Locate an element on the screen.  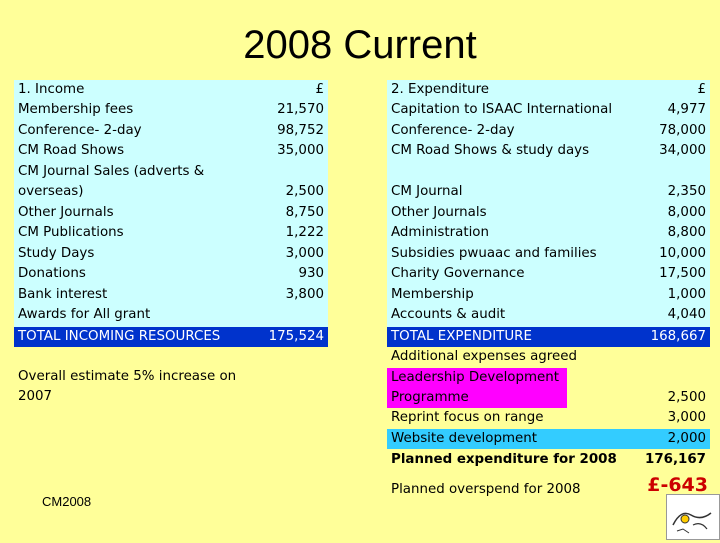
leadership-highlight is located at coordinates (477, 388).